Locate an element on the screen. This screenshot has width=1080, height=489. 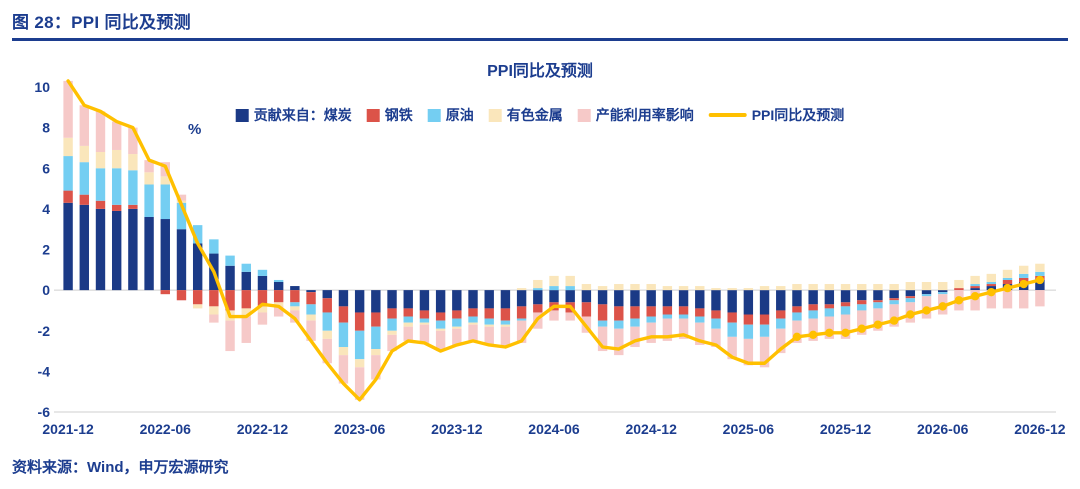
svg-text: 2025-12 is located at coordinates (846, 429).